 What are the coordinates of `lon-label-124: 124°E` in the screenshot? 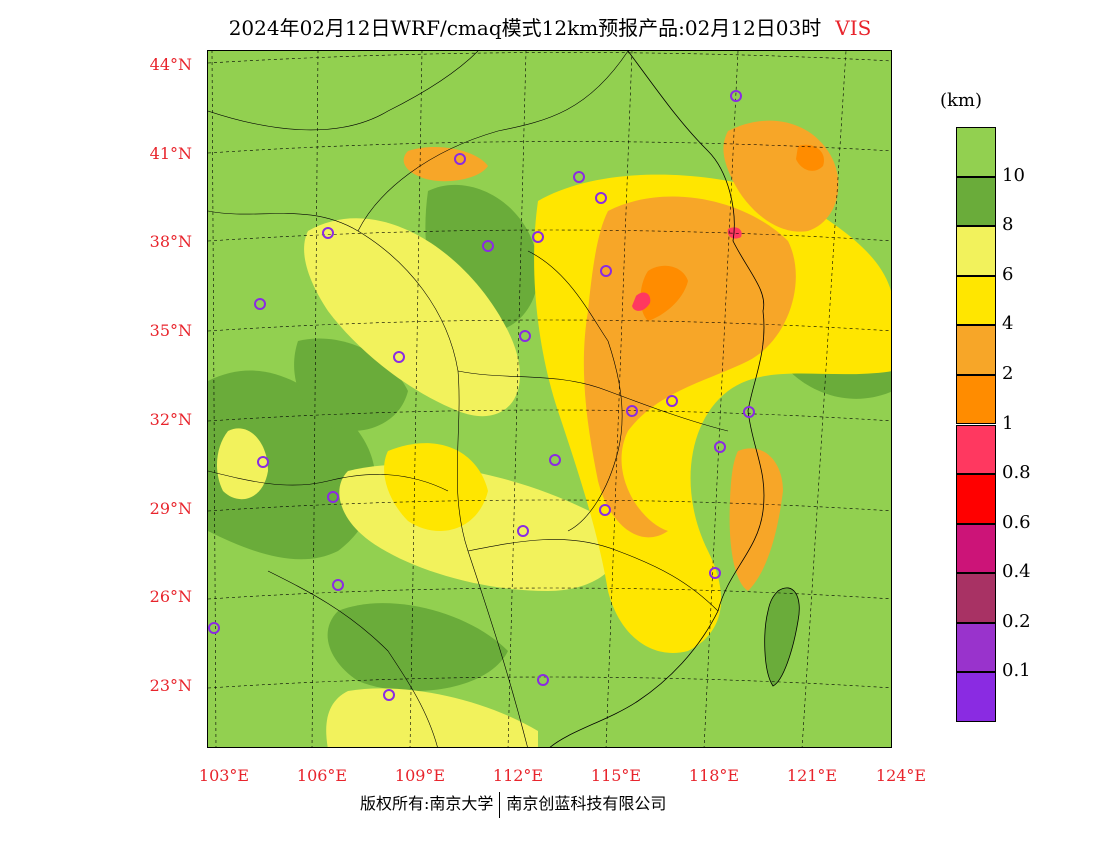 It's located at (901, 775).